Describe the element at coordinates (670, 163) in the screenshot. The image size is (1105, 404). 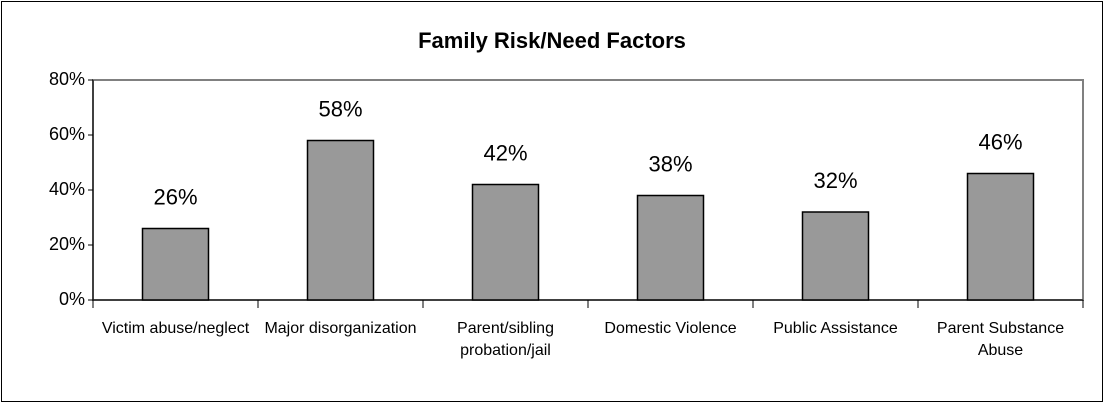
I see `value-label: 38%` at that location.